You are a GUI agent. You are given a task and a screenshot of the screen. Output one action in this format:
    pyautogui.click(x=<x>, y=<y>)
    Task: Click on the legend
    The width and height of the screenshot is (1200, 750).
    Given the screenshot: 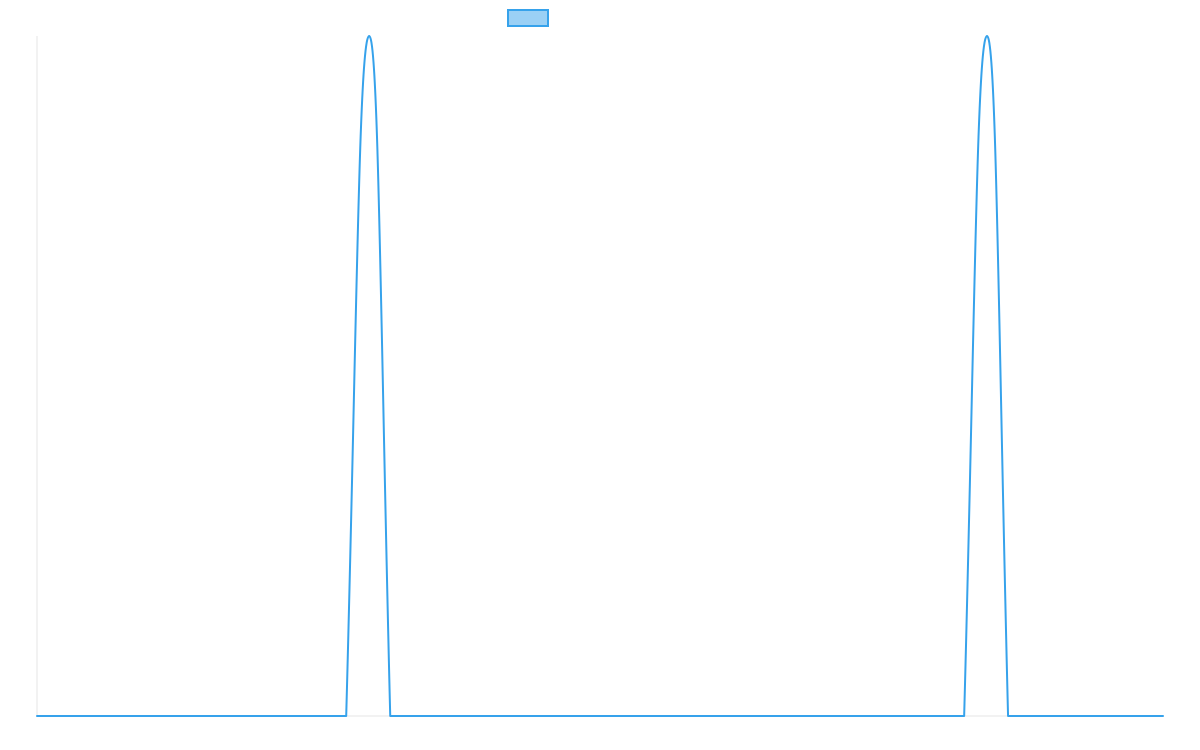 What is the action you would take?
    pyautogui.click(x=528, y=18)
    